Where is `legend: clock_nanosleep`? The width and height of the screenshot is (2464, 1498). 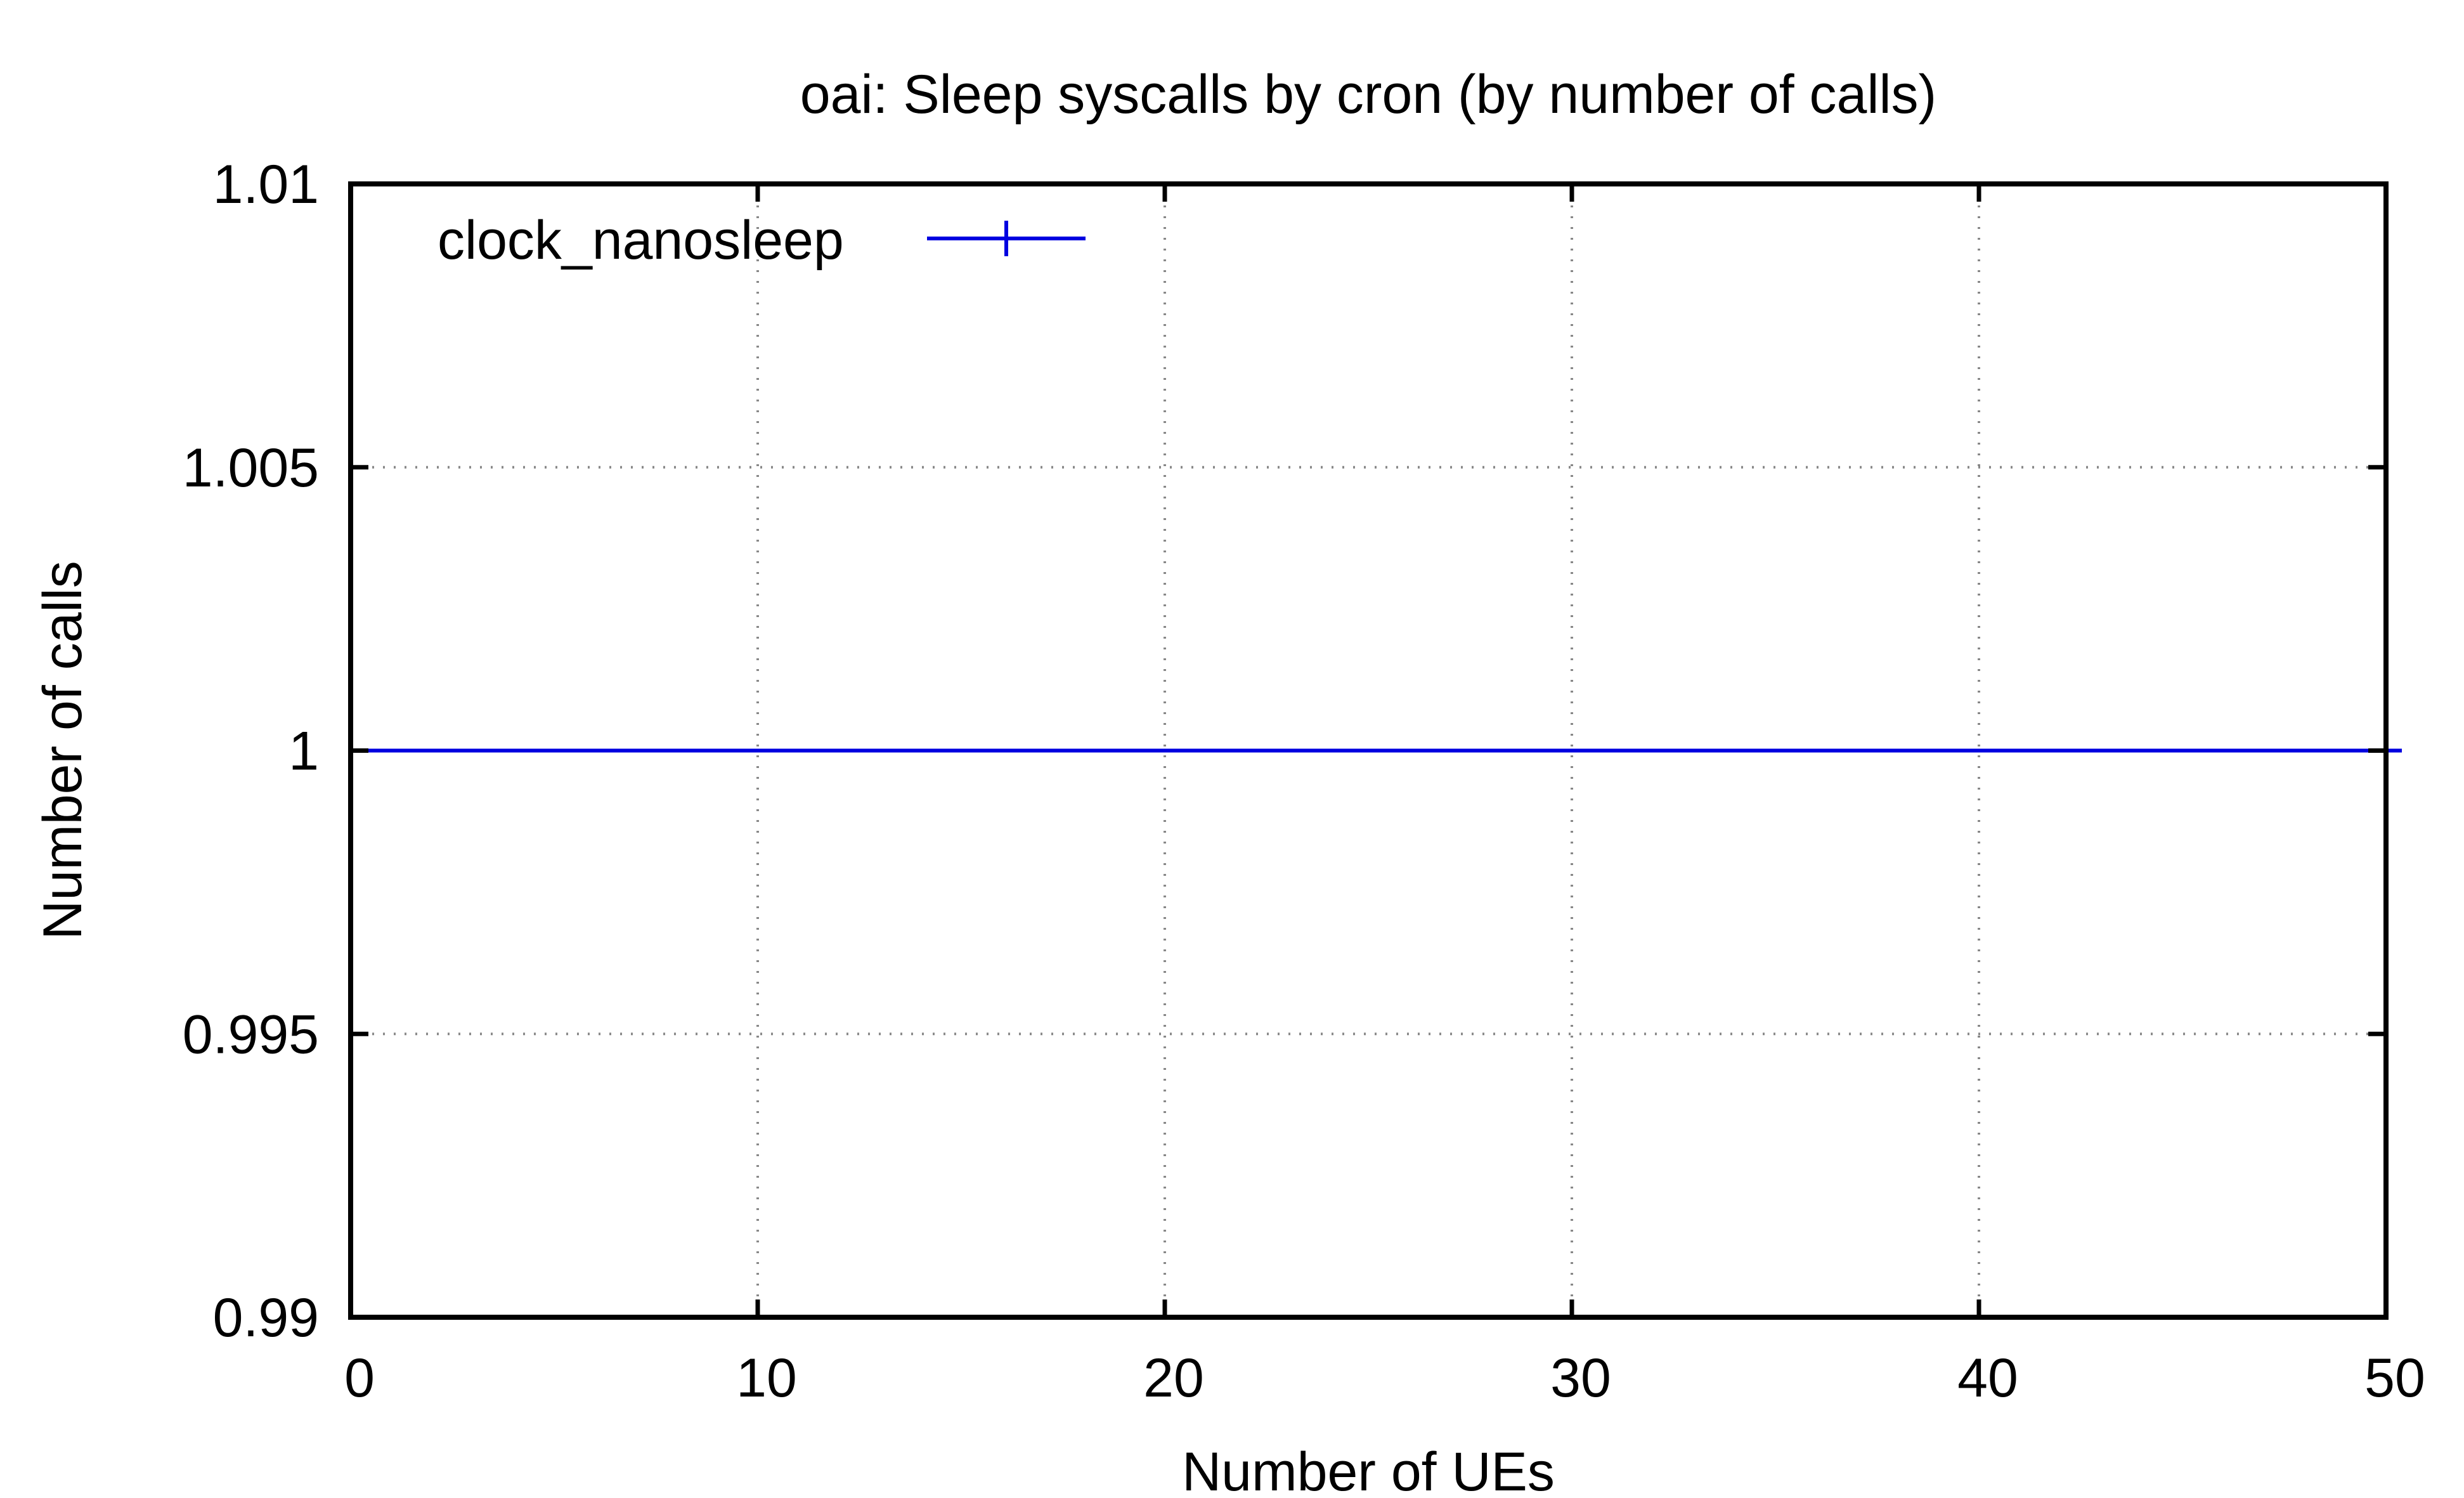
legend: clock_nanosleep is located at coordinates (762, 241).